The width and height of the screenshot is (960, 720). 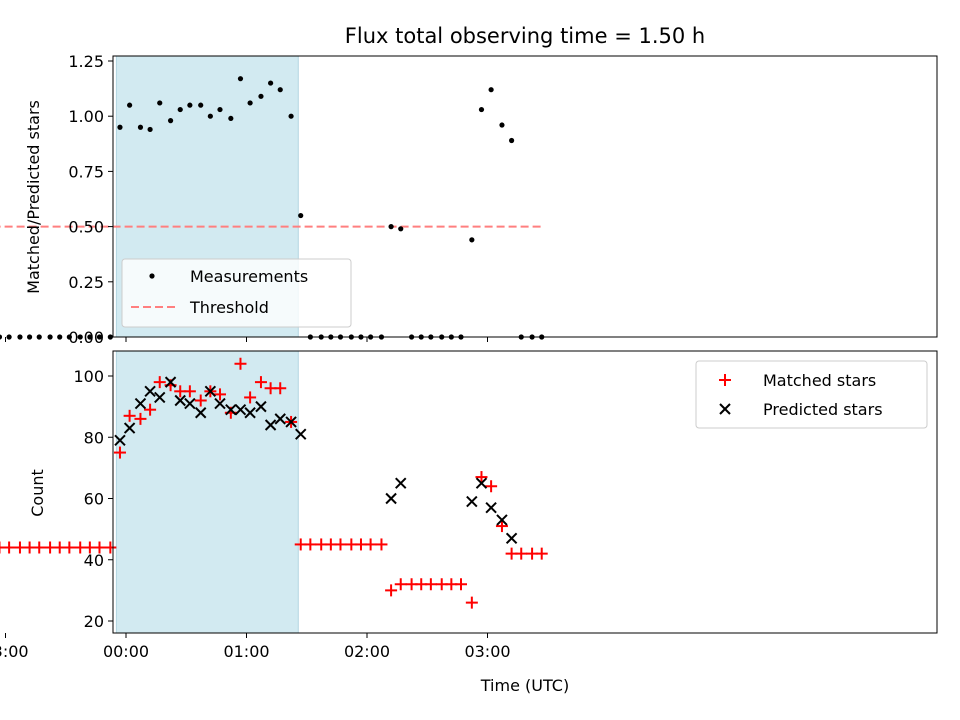 What do you see at coordinates (126, 651) in the screenshot?
I see `x-tick-label: 00:00` at bounding box center [126, 651].